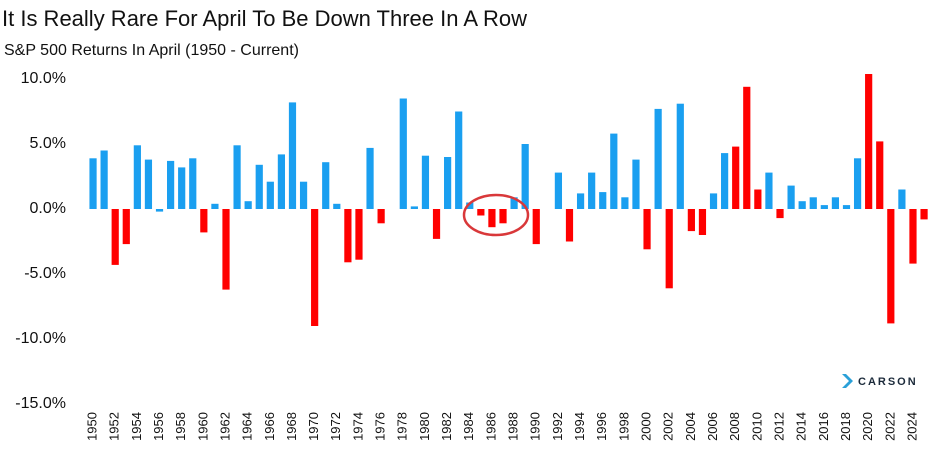 The height and width of the screenshot is (456, 930). What do you see at coordinates (889, 426) in the screenshot?
I see `x-tick-label: 2022` at bounding box center [889, 426].